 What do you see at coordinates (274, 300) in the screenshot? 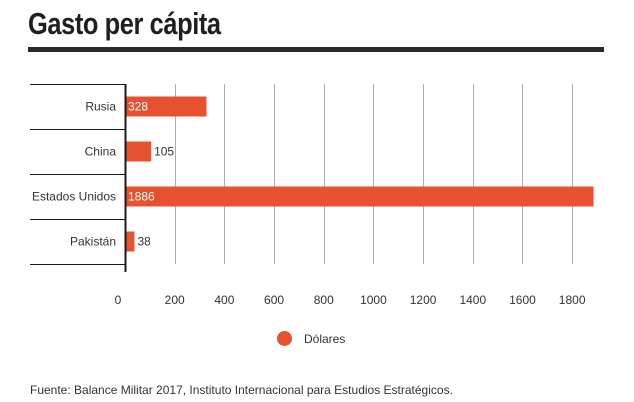
I see `x-tick-label: 600` at bounding box center [274, 300].